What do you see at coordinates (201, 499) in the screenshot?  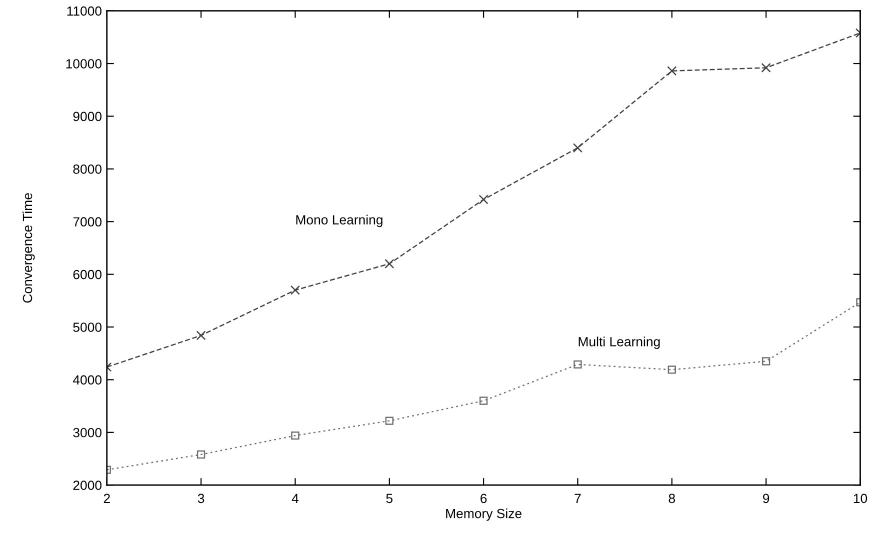 I see `x-tick-label: 3` at bounding box center [201, 499].